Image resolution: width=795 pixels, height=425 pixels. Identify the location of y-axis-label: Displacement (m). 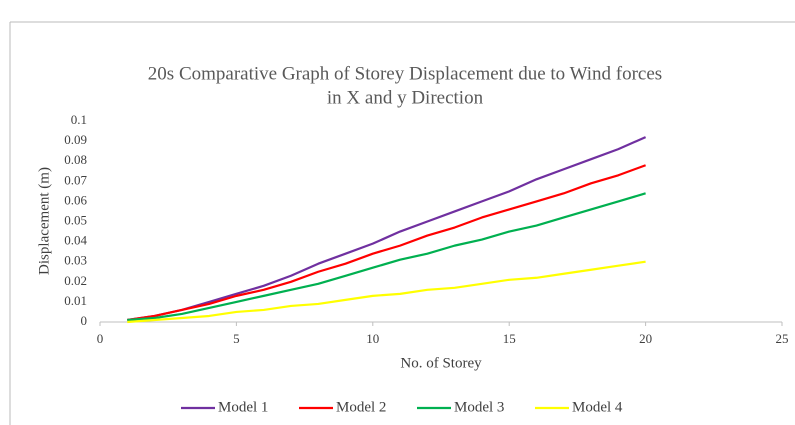
(44, 221).